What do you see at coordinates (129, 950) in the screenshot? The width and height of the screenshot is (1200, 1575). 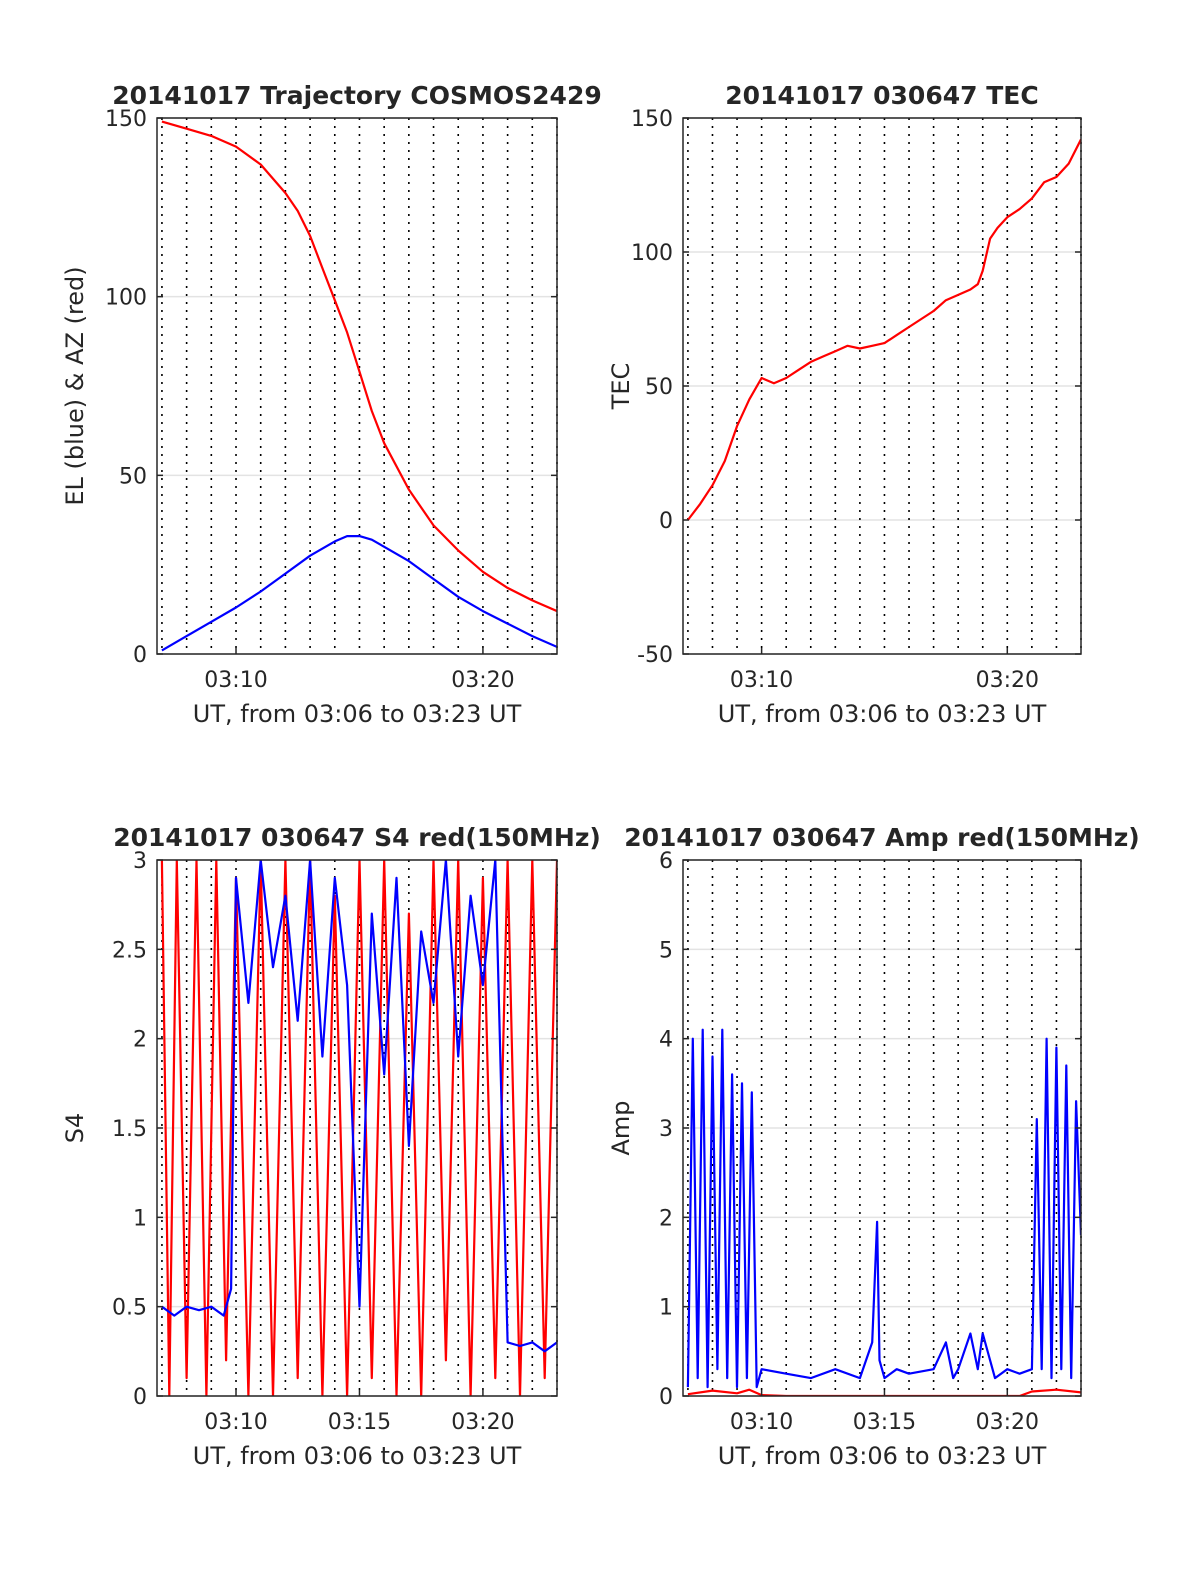 I see `y-tick-label: 2.5` at bounding box center [129, 950].